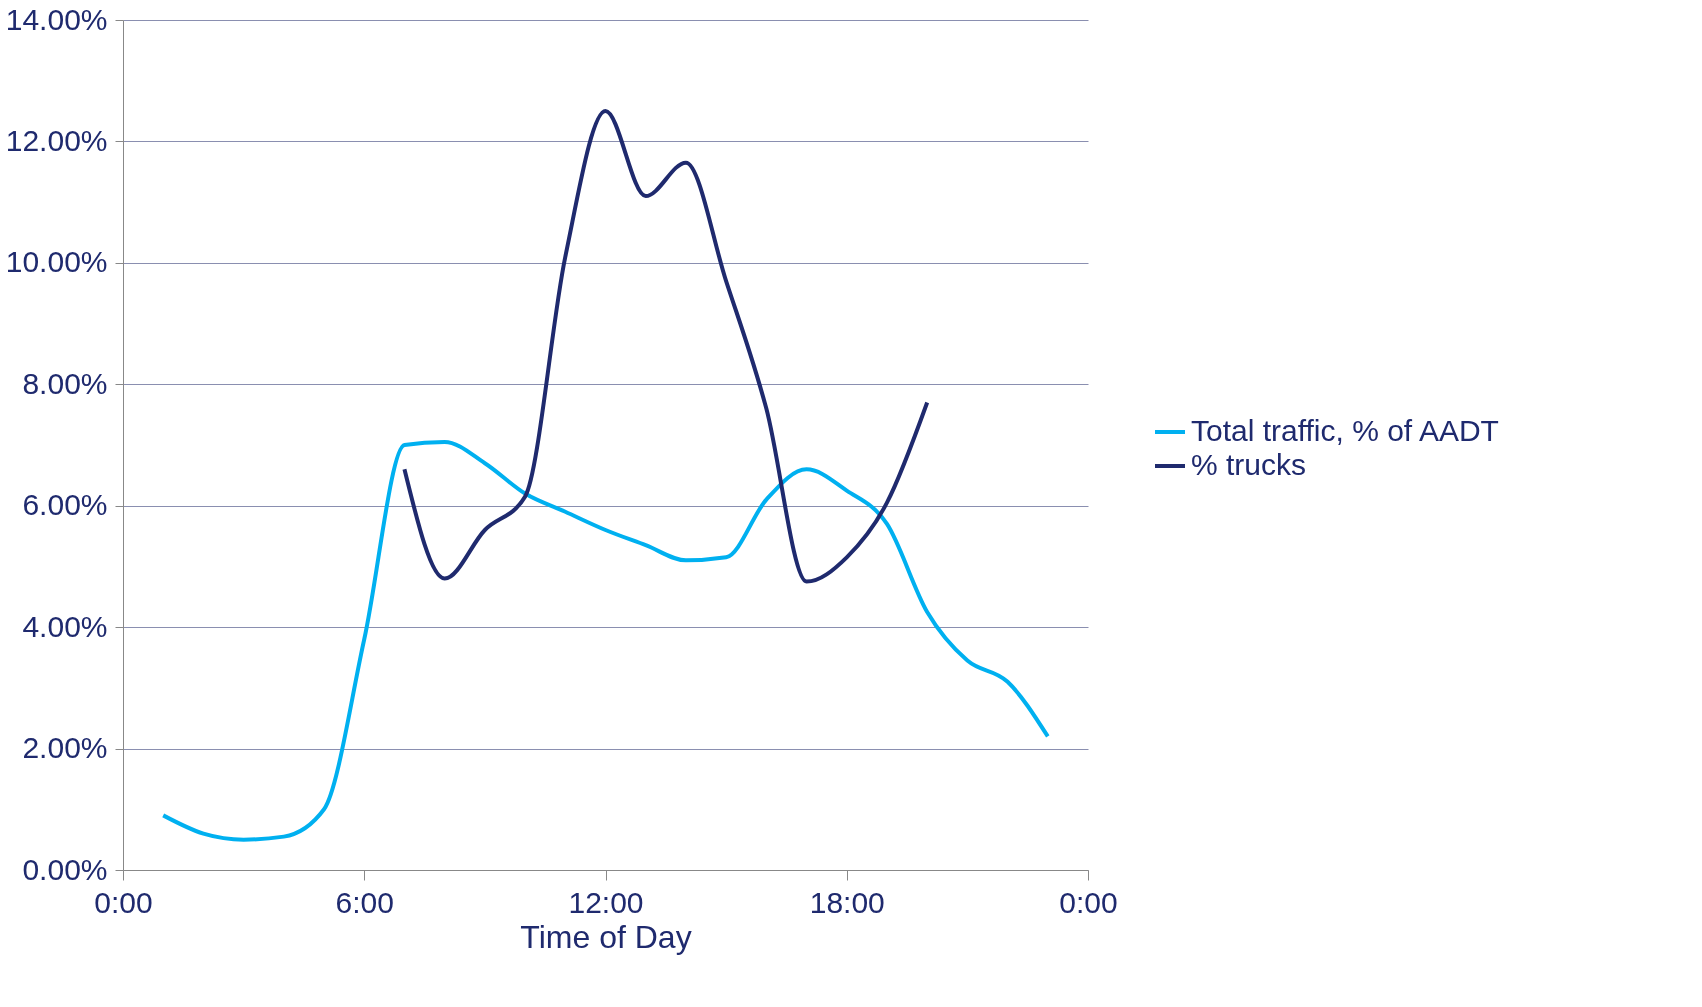 Image resolution: width=1702 pixels, height=1007 pixels. I want to click on y-tick-label: 10.00%, so click(56, 262).